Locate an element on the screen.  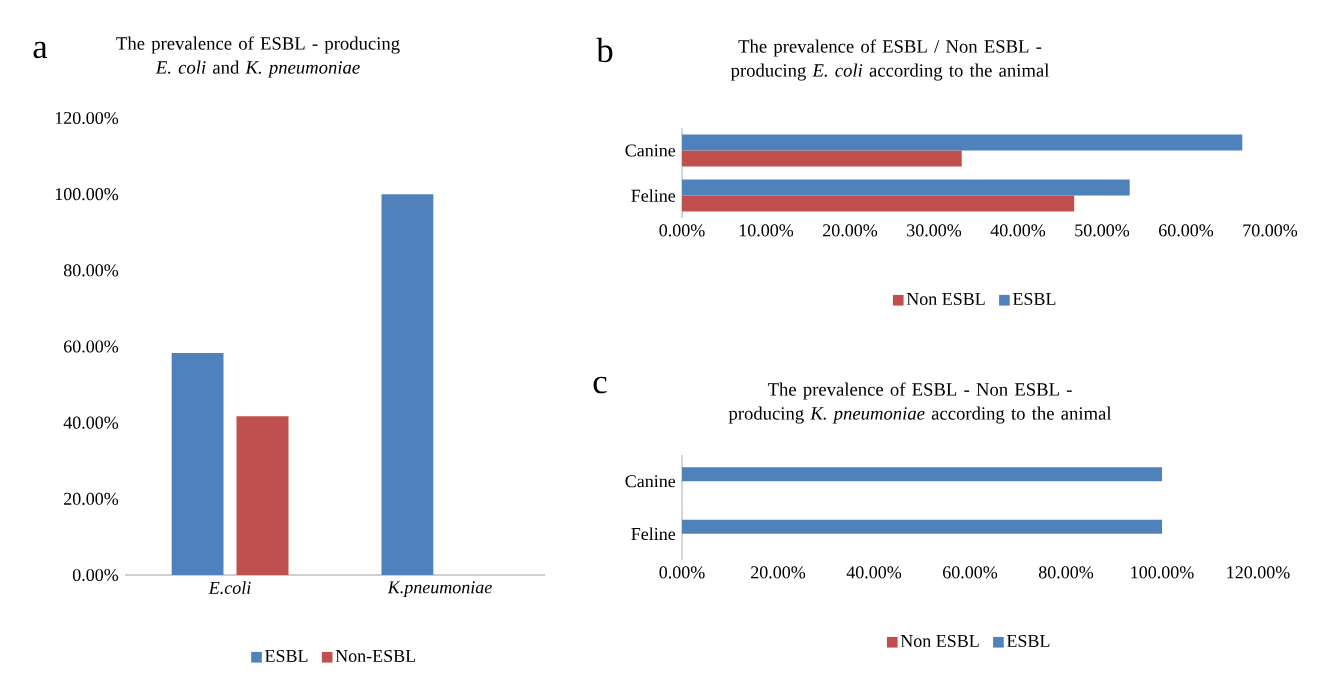
y-tick-label: 60.00% is located at coordinates (91, 346).